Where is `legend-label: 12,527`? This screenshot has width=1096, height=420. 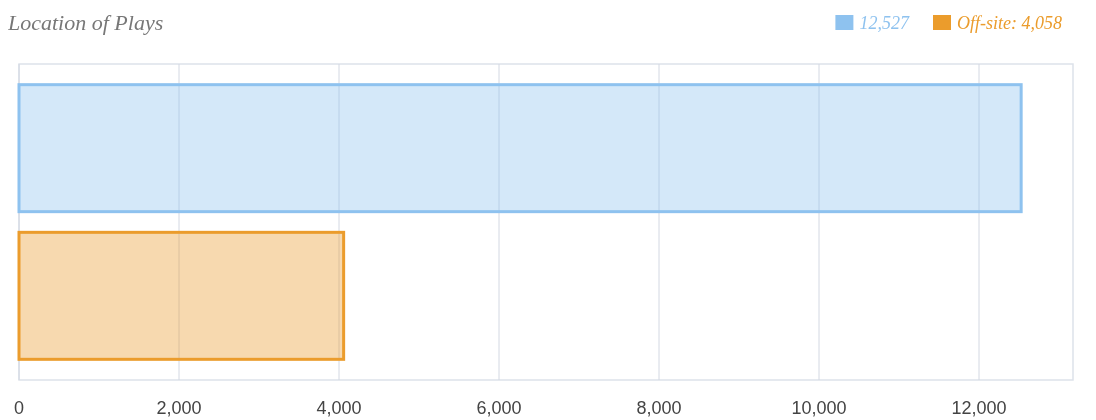
legend-label: 12,527 is located at coordinates (884, 23).